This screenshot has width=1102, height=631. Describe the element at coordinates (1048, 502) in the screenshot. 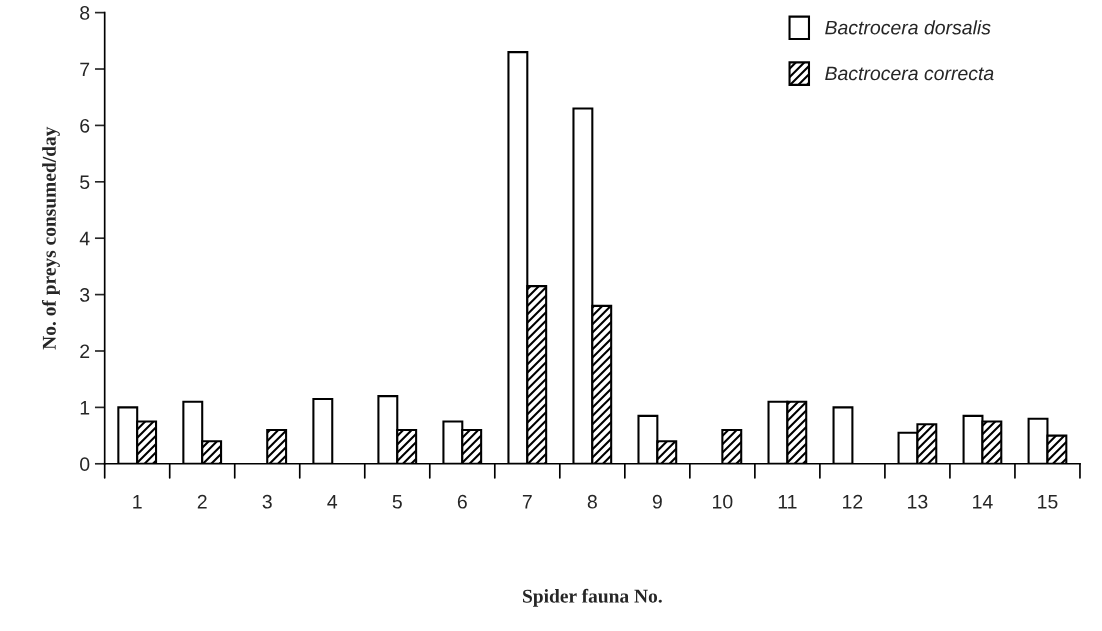

I see `x-tick-label: 15` at that location.